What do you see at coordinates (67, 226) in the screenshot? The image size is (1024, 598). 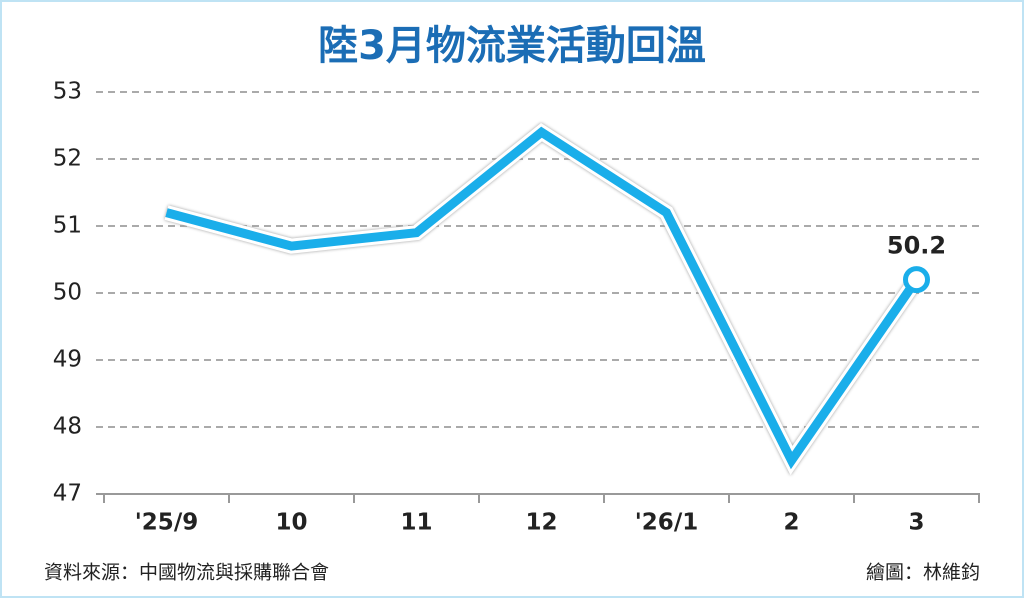 I see `y-tick-label: 51` at bounding box center [67, 226].